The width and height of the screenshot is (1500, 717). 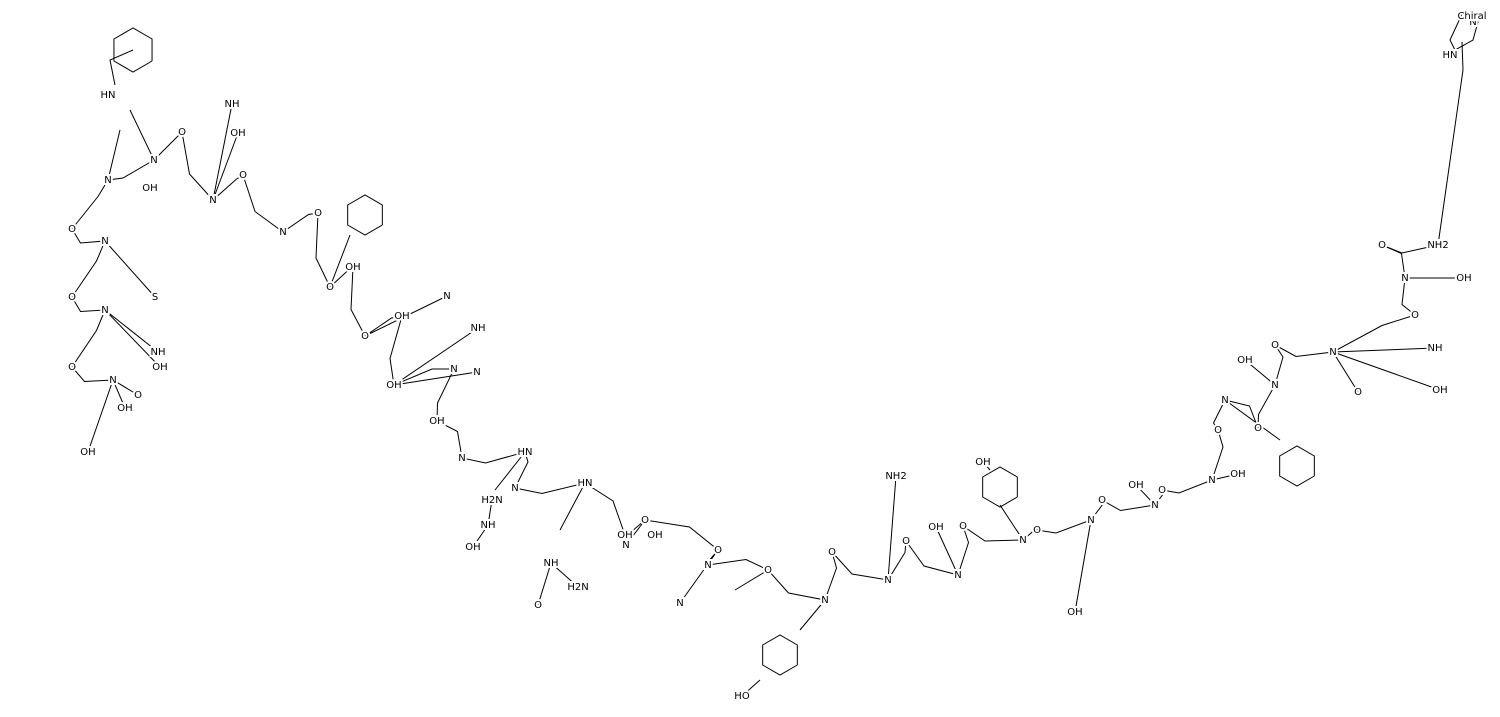 What do you see at coordinates (1437, 245) in the screenshot?
I see `atom-label: NH2` at bounding box center [1437, 245].